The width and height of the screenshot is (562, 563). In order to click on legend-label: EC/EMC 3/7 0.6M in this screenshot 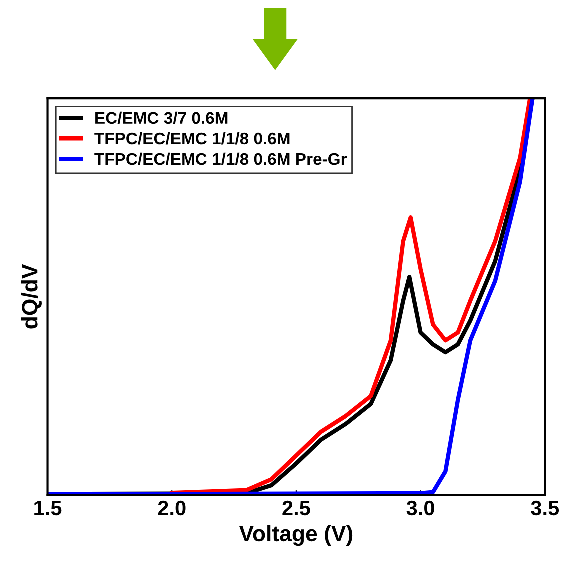, I will do `click(162, 118)`.